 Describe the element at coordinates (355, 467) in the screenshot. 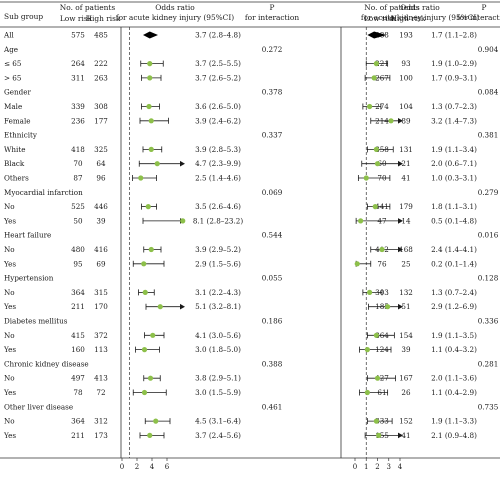

I see `x-tick-label: 0` at that location.